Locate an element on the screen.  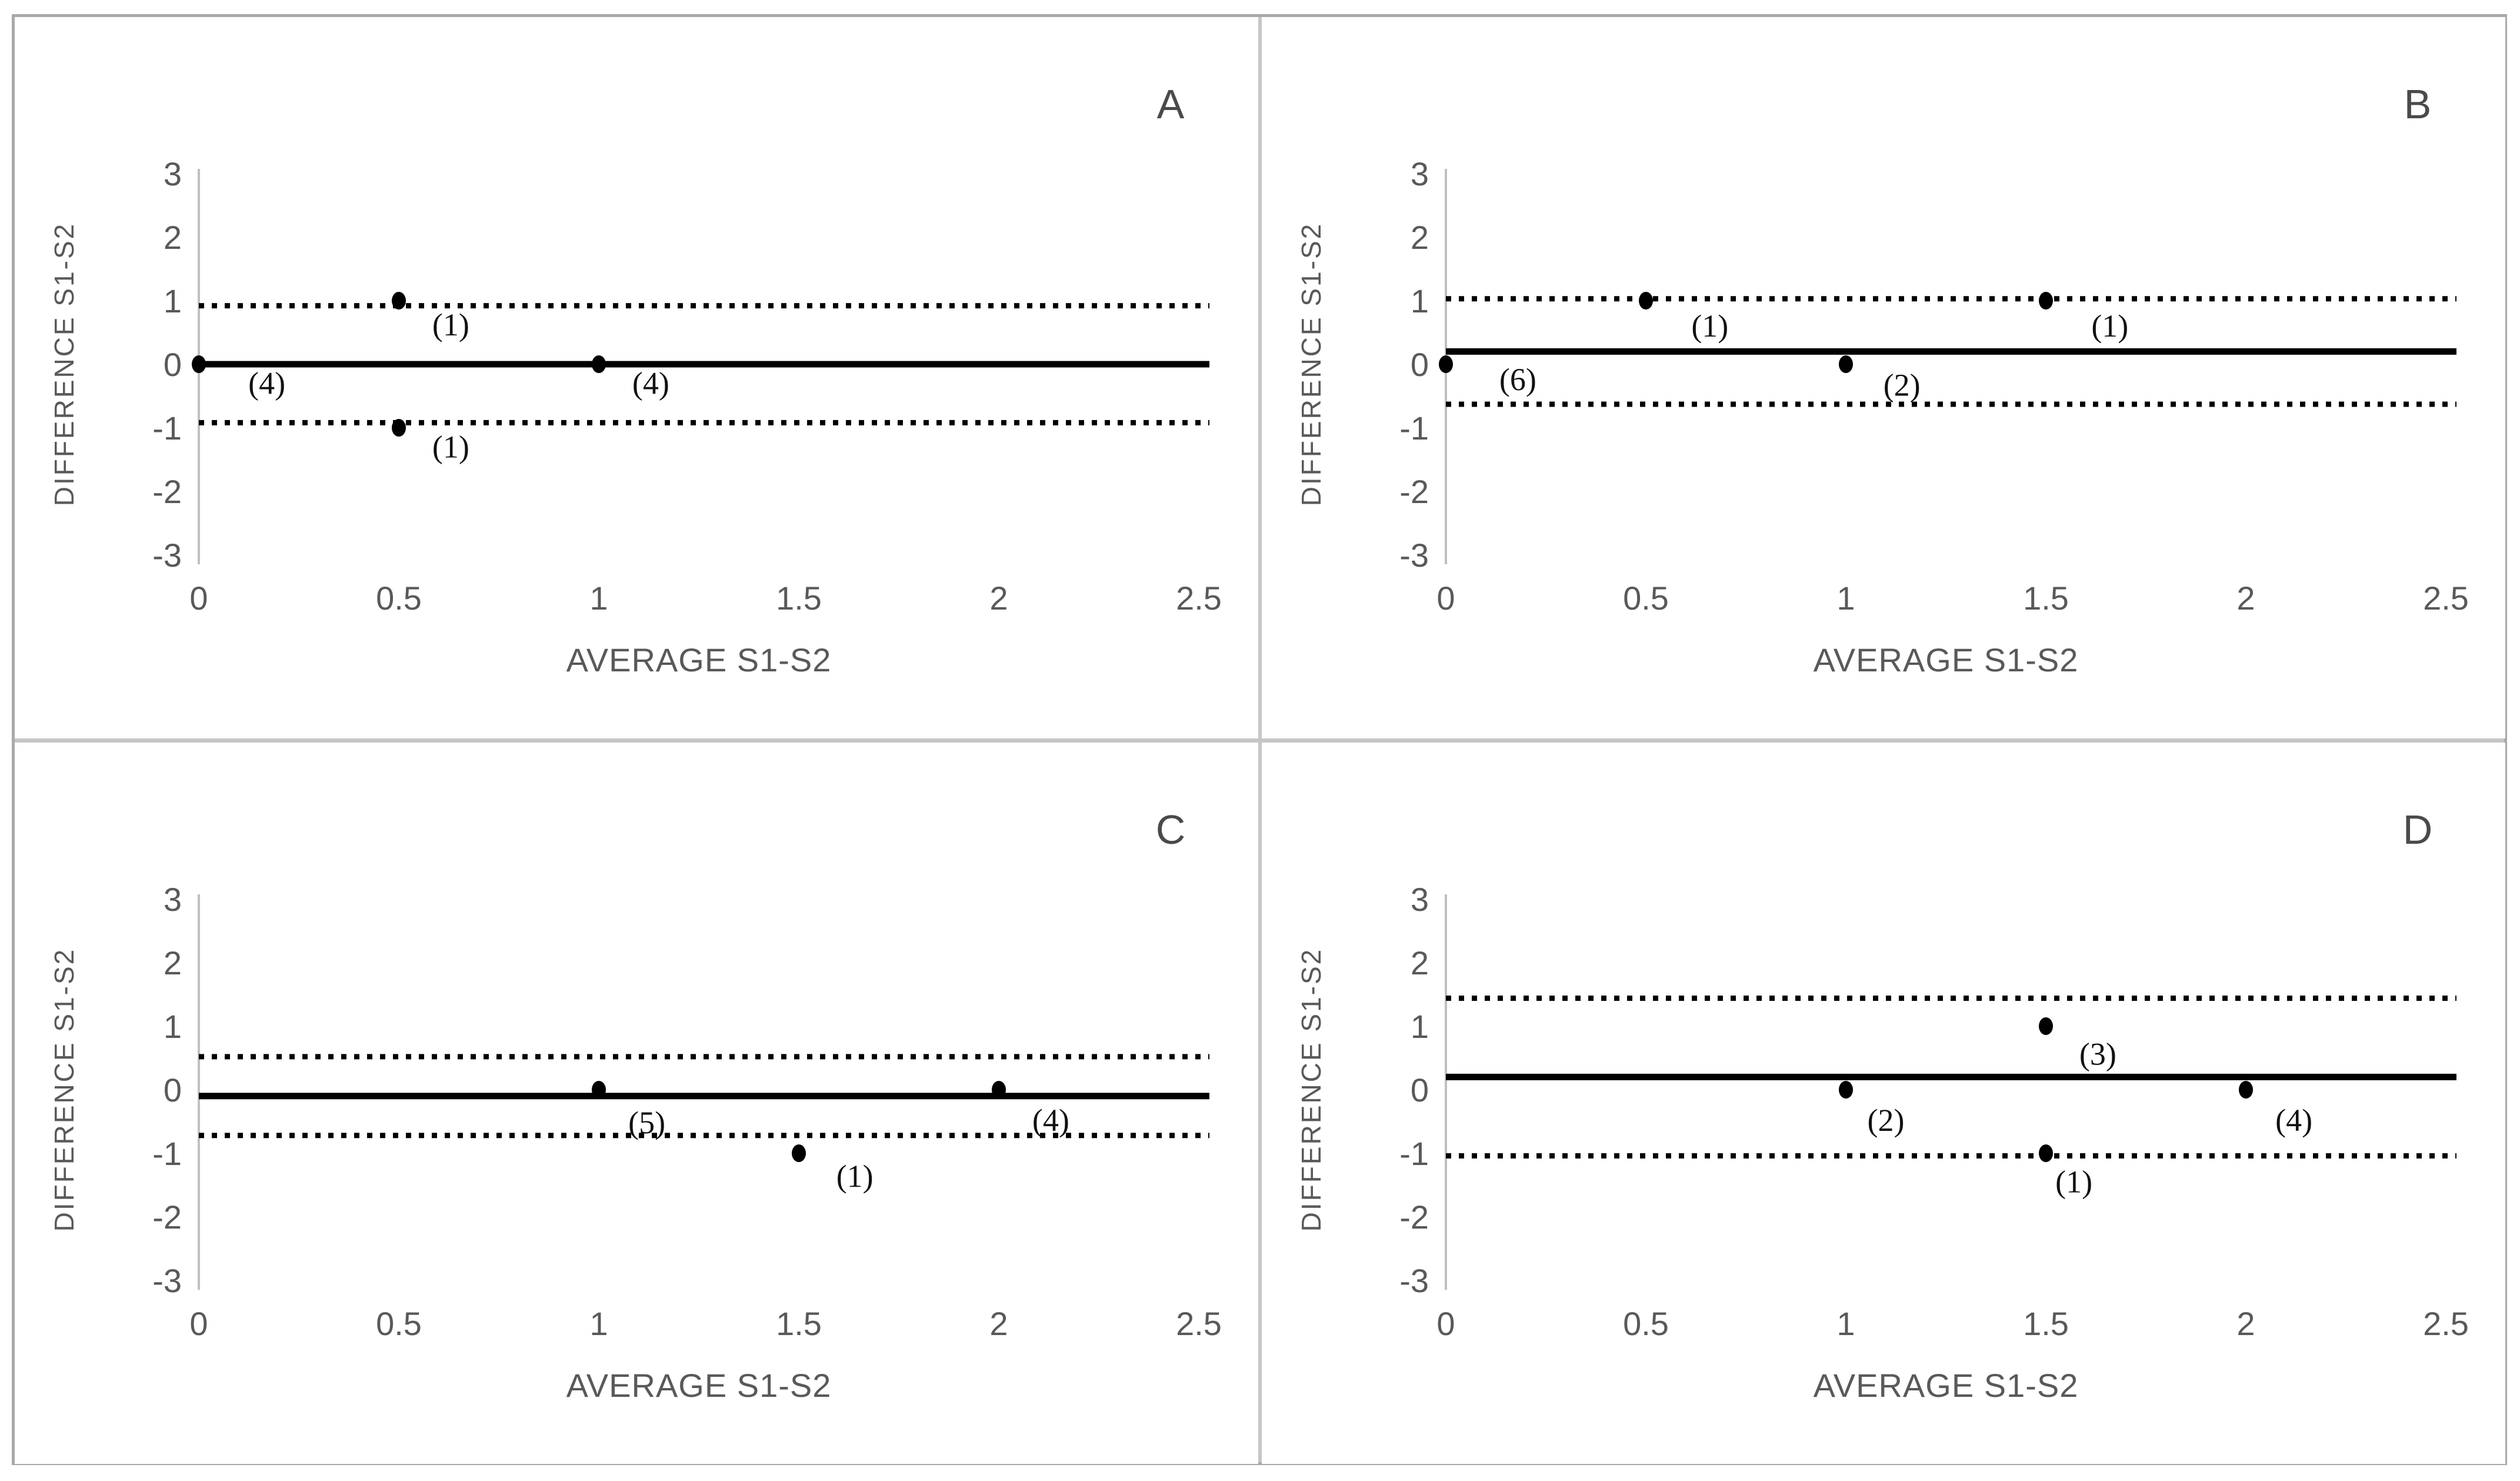
panel-letter: C is located at coordinates (1171, 830).